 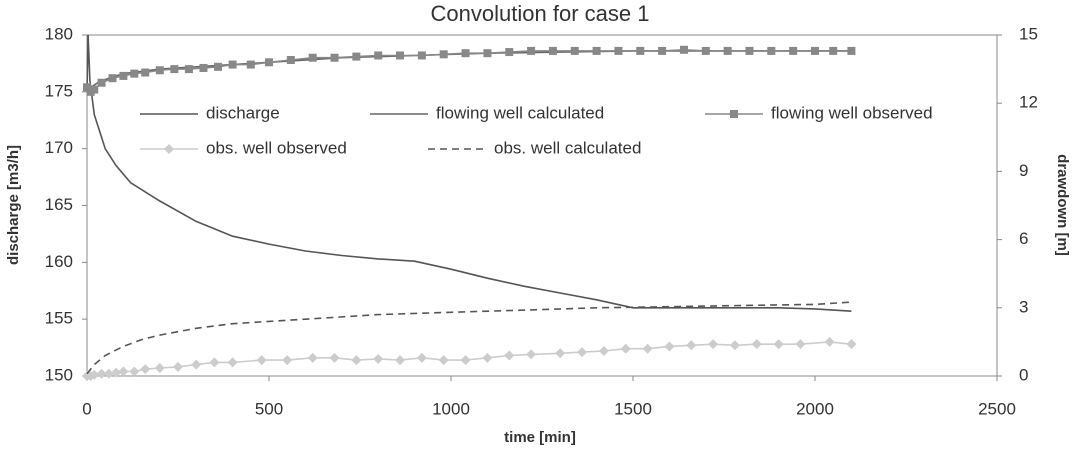 I want to click on y2-tick-label: 6, so click(x=1023, y=238).